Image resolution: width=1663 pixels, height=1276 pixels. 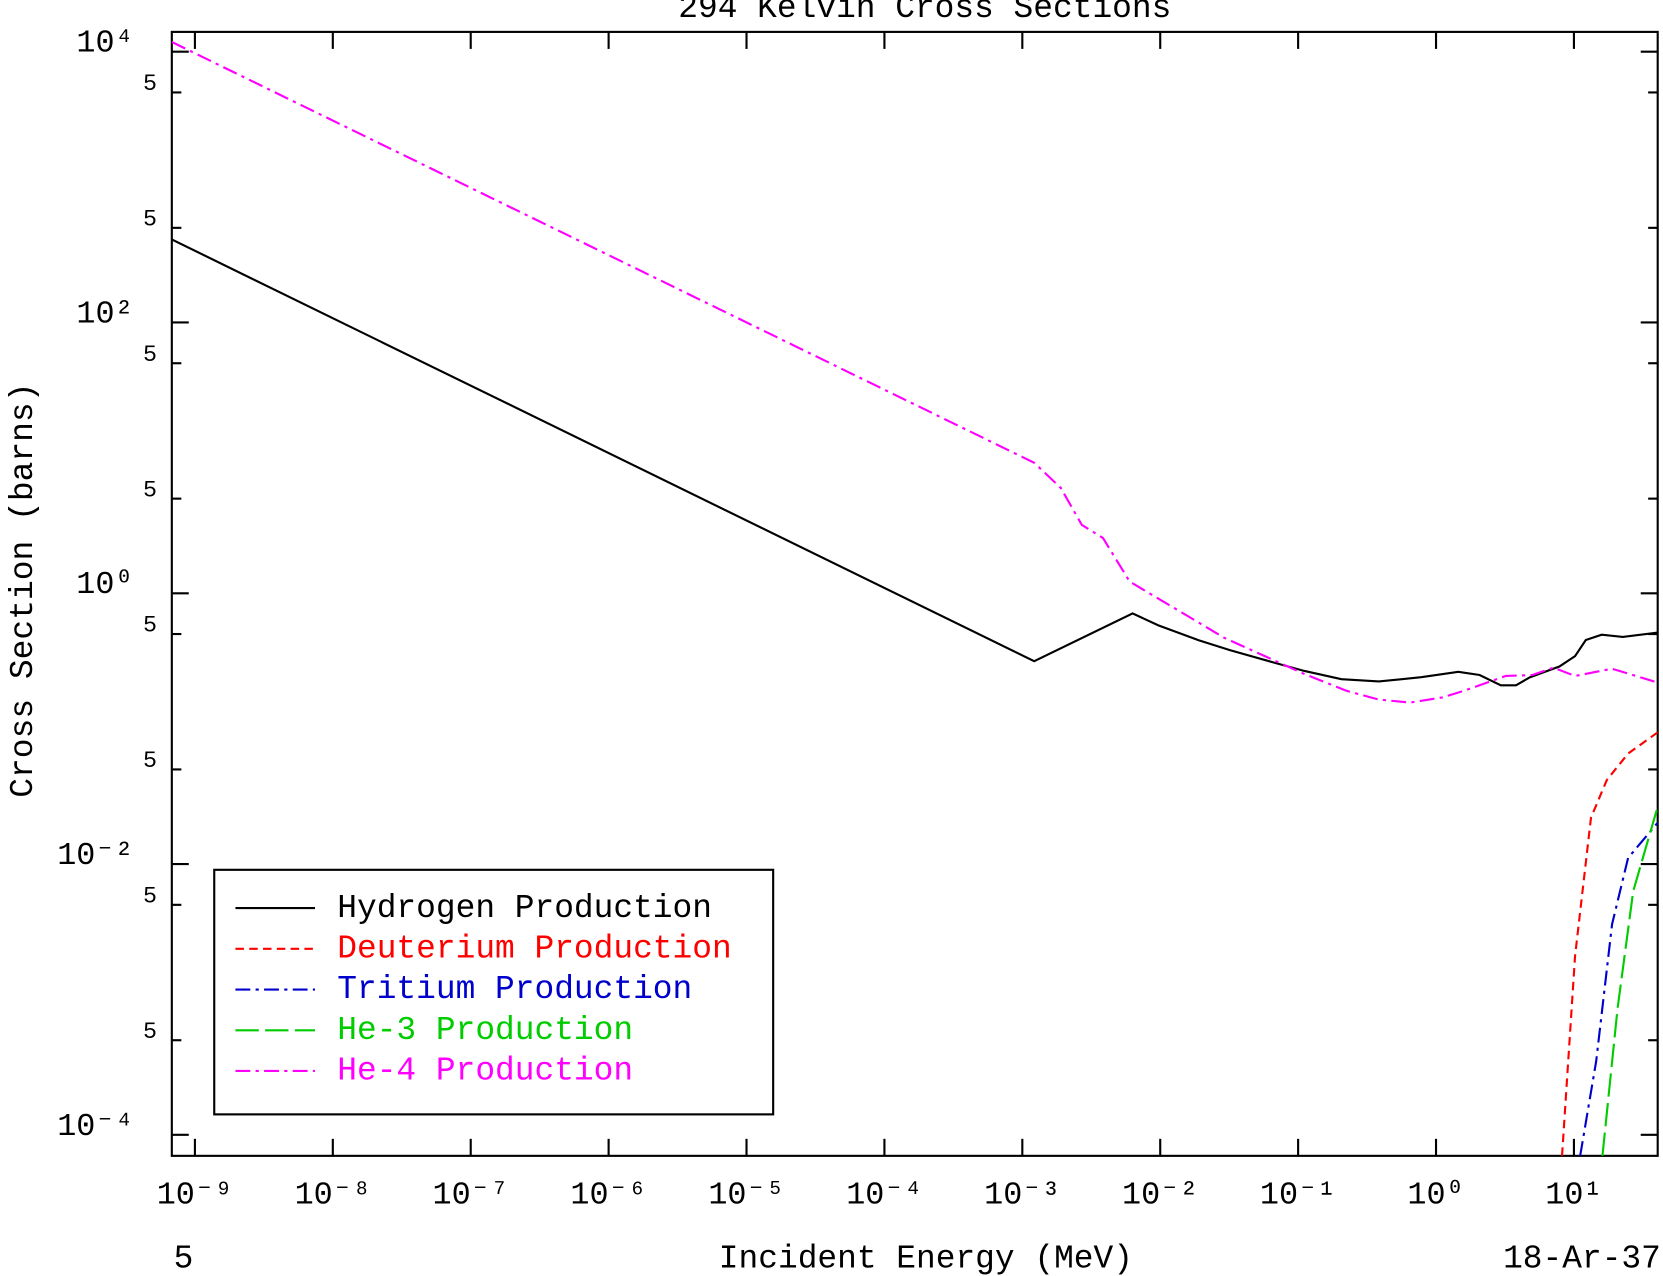 I want to click on y-tick-label: 10⁴, so click(x=104, y=43).